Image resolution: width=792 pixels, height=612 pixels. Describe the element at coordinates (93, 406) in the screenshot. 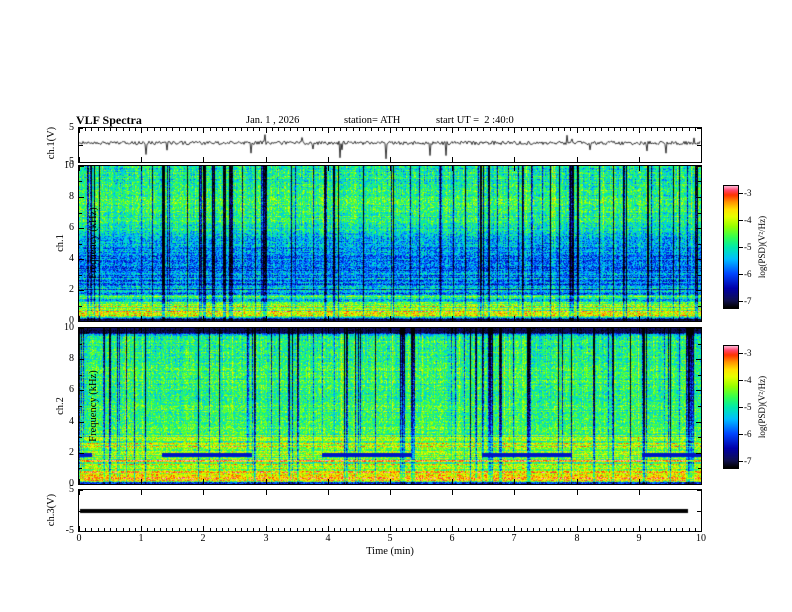

I see `ch2-frequency-axis-unit: Frequency (kHz)` at that location.